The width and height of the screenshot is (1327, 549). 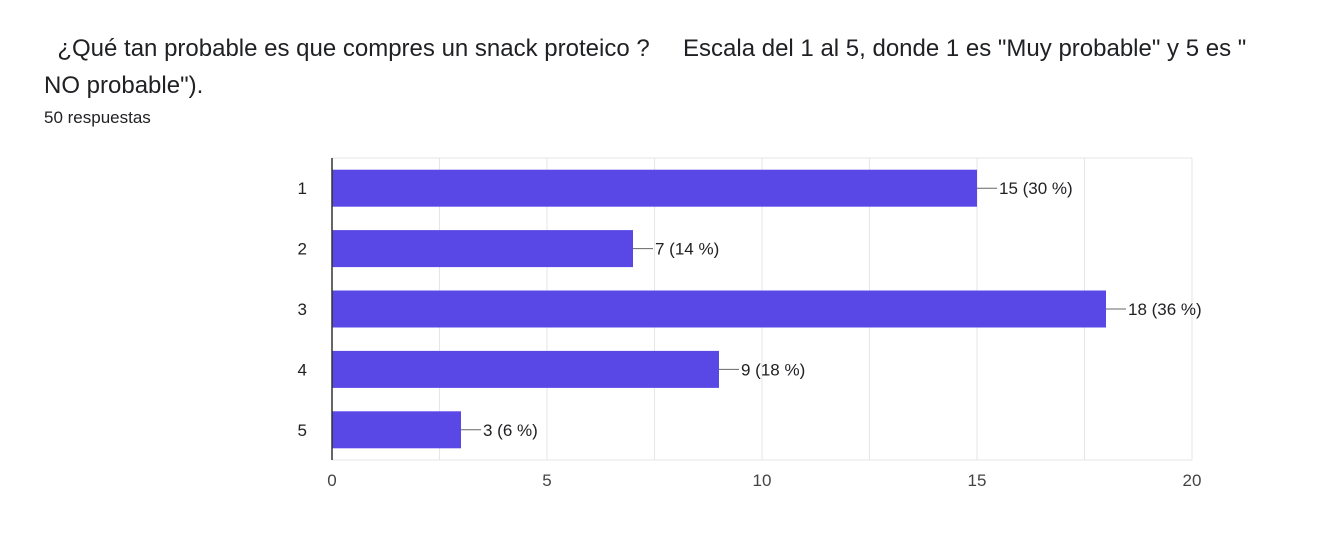 I want to click on category-label-2: 2, so click(x=302, y=249).